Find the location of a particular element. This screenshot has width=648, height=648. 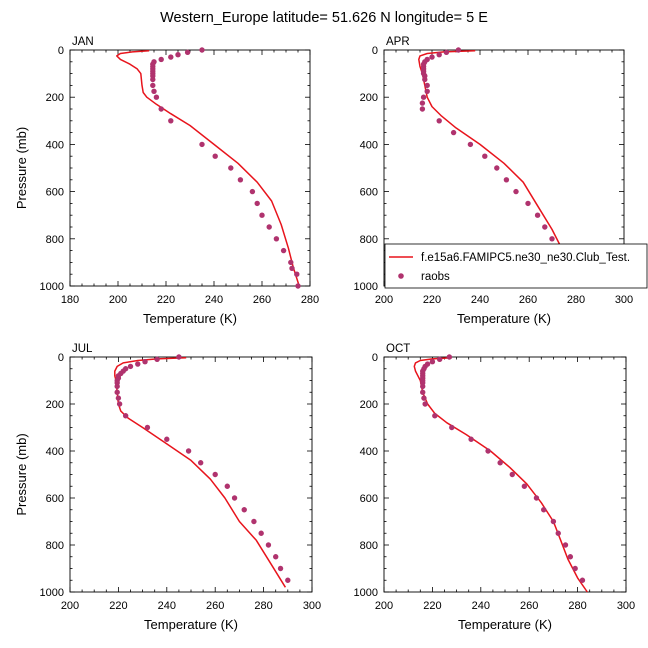

legend-model-label: f.e15a6.FAMIPC5.ne30_ne30.Club_Test. is located at coordinates (525, 258).